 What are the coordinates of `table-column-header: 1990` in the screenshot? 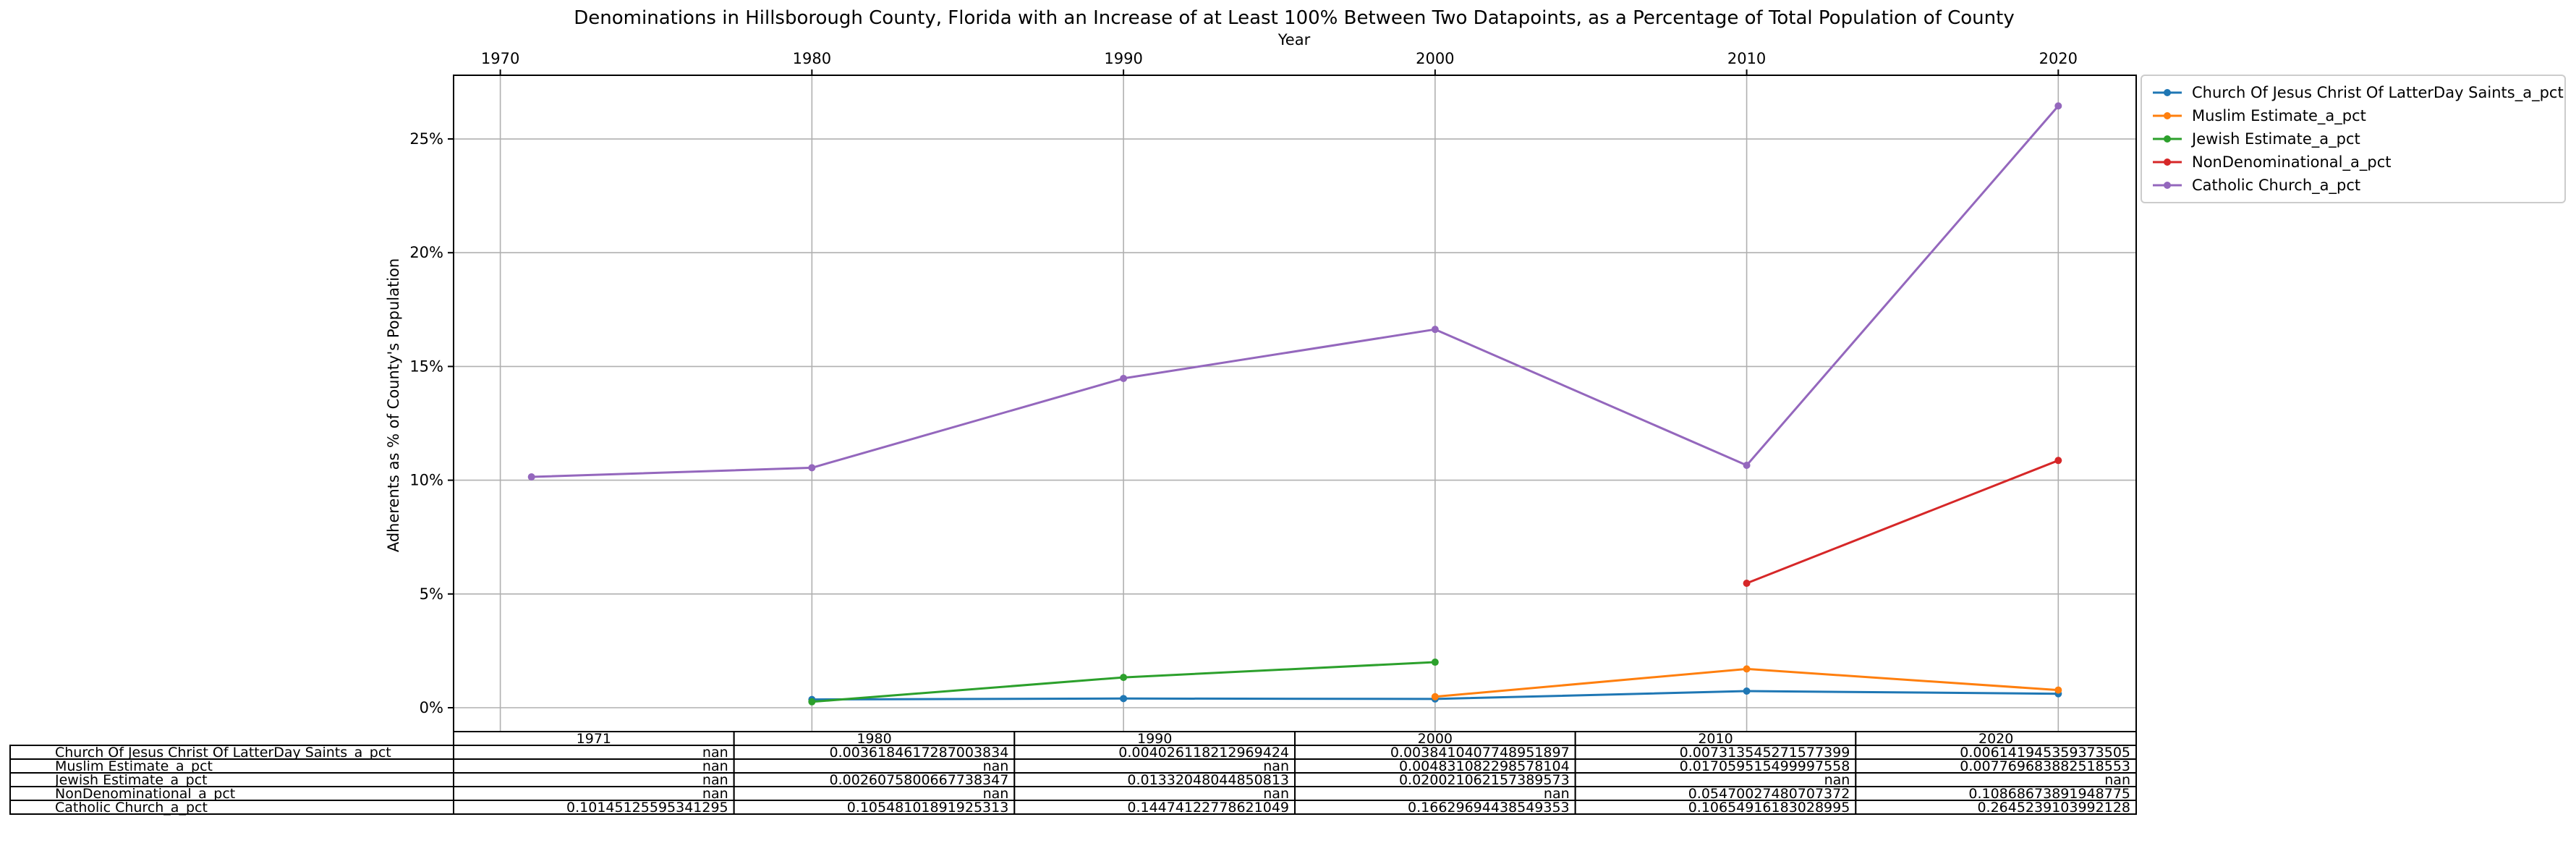 It's located at (1154, 739).